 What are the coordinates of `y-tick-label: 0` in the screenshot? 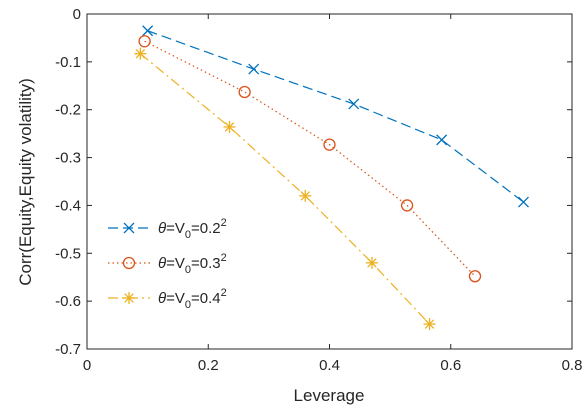 It's located at (77, 14).